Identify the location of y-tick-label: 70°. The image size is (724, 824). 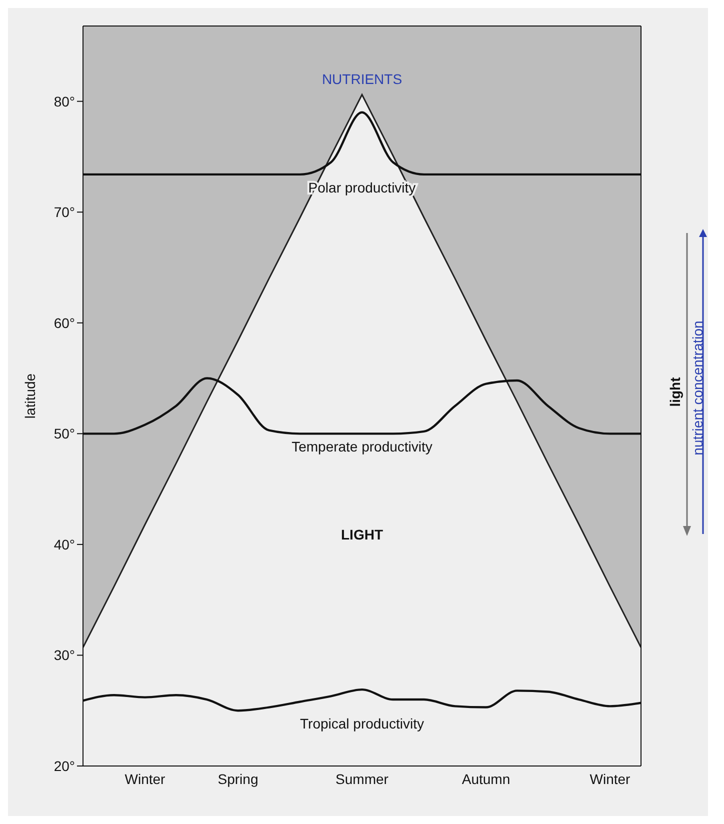
(64, 212).